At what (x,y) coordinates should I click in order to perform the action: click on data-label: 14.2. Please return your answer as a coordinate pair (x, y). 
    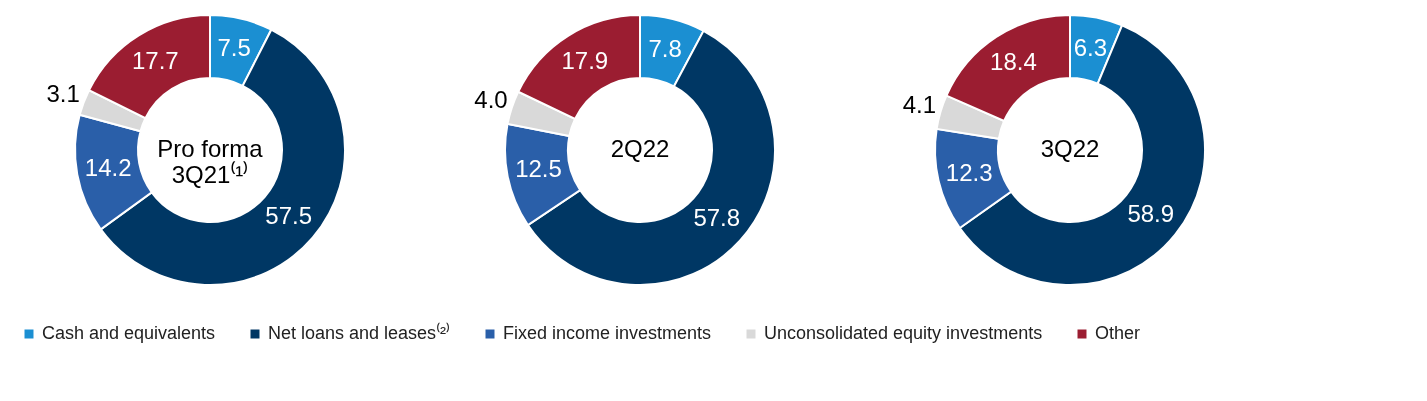
    Looking at the image, I should click on (108, 167).